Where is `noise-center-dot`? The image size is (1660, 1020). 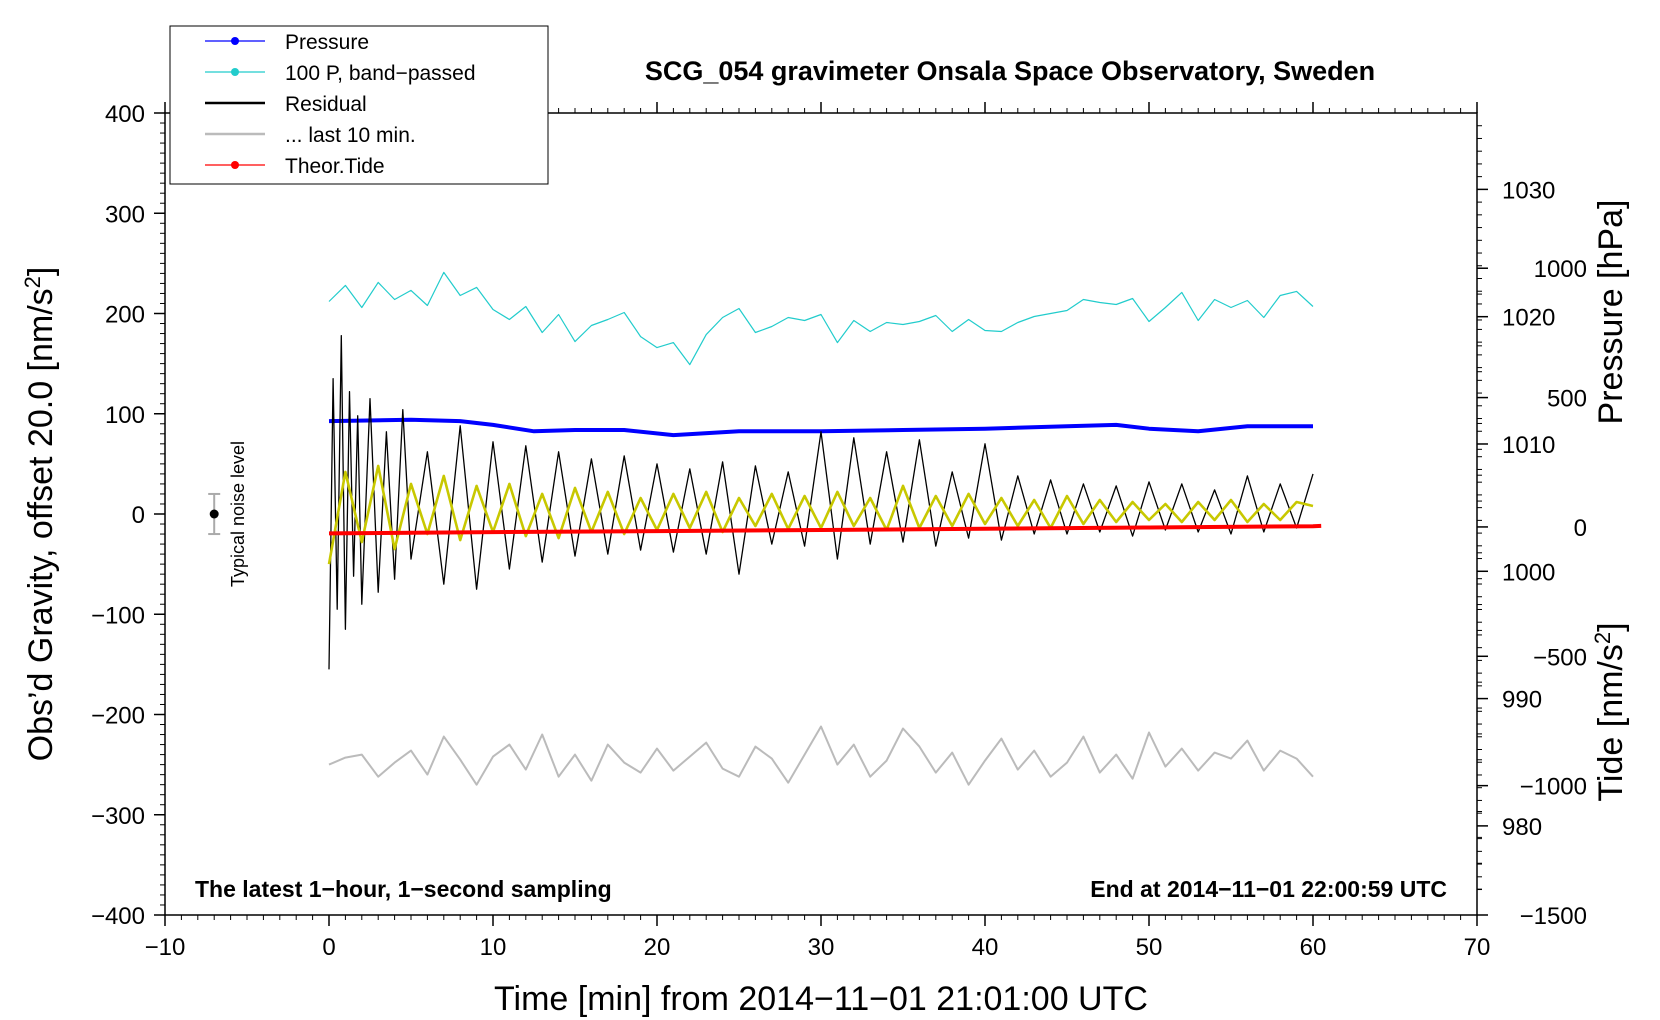
noise-center-dot is located at coordinates (214, 514).